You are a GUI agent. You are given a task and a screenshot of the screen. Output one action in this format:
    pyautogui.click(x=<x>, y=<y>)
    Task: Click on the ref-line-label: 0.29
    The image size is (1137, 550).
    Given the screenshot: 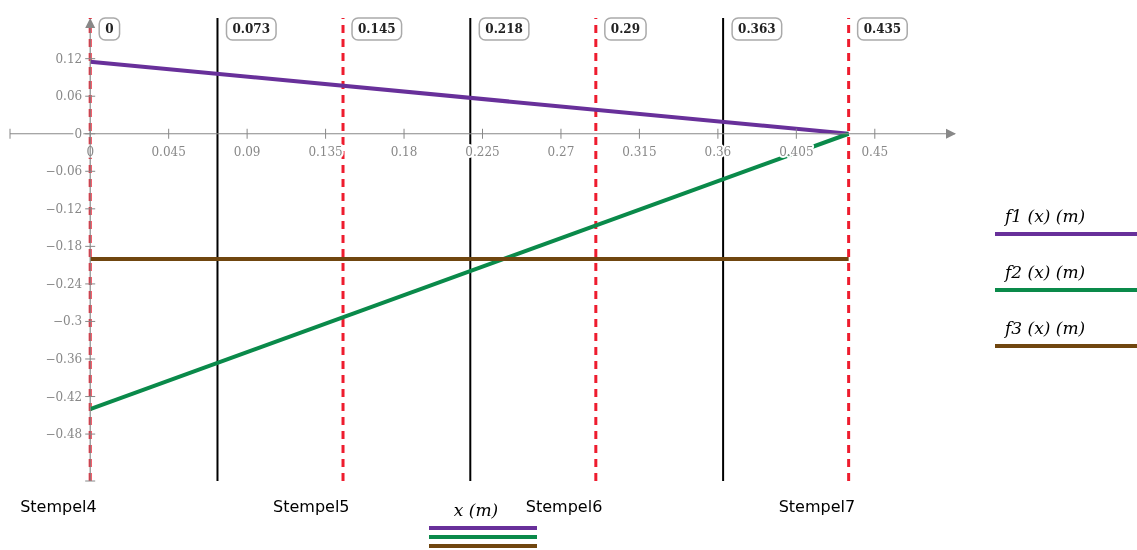 What is the action you would take?
    pyautogui.click(x=625, y=29)
    